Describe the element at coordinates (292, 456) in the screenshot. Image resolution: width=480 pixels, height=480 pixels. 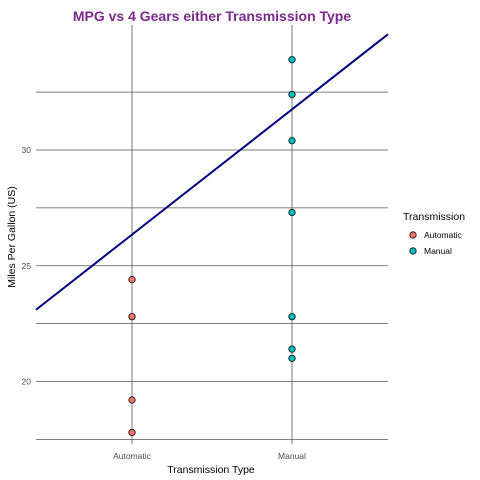
I see `x-tick-label-manual: Manual` at that location.